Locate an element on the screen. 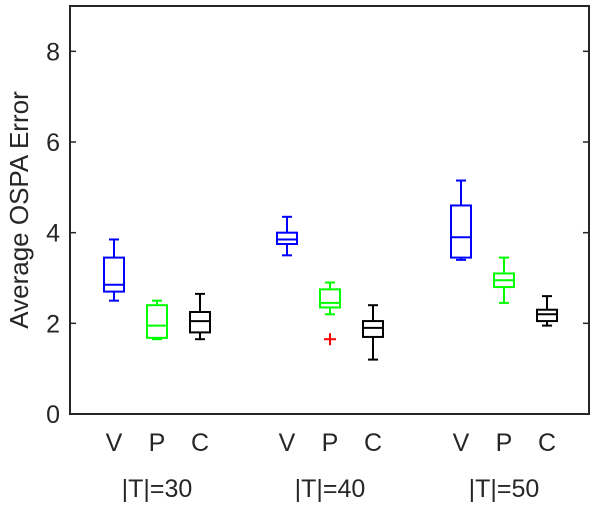 This screenshot has width=599, height=508. y-tick-label: 6 is located at coordinates (53, 143).